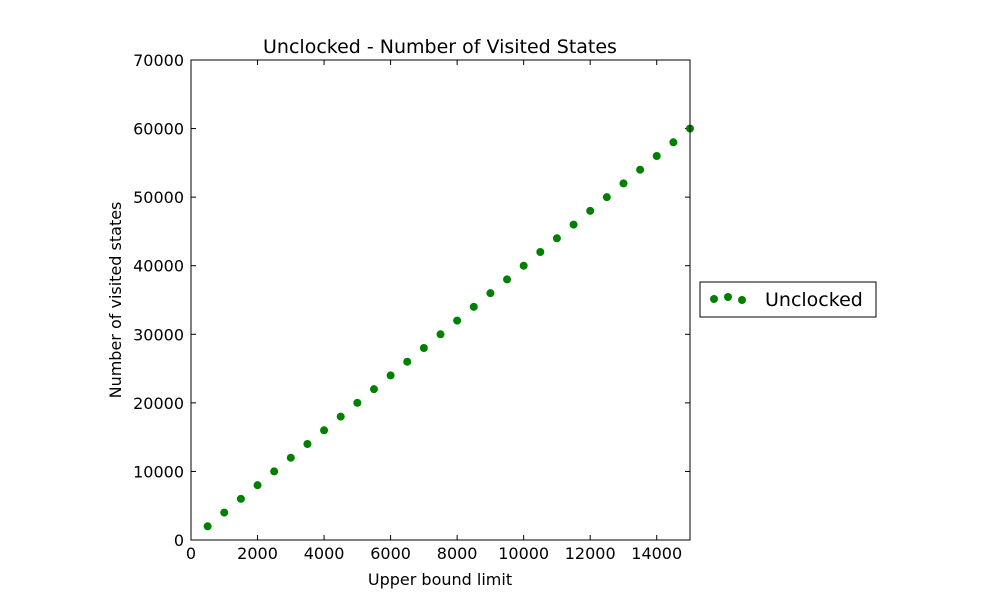 The height and width of the screenshot is (605, 1000). Describe the element at coordinates (590, 553) in the screenshot. I see `x-tick-label: 12000` at that location.